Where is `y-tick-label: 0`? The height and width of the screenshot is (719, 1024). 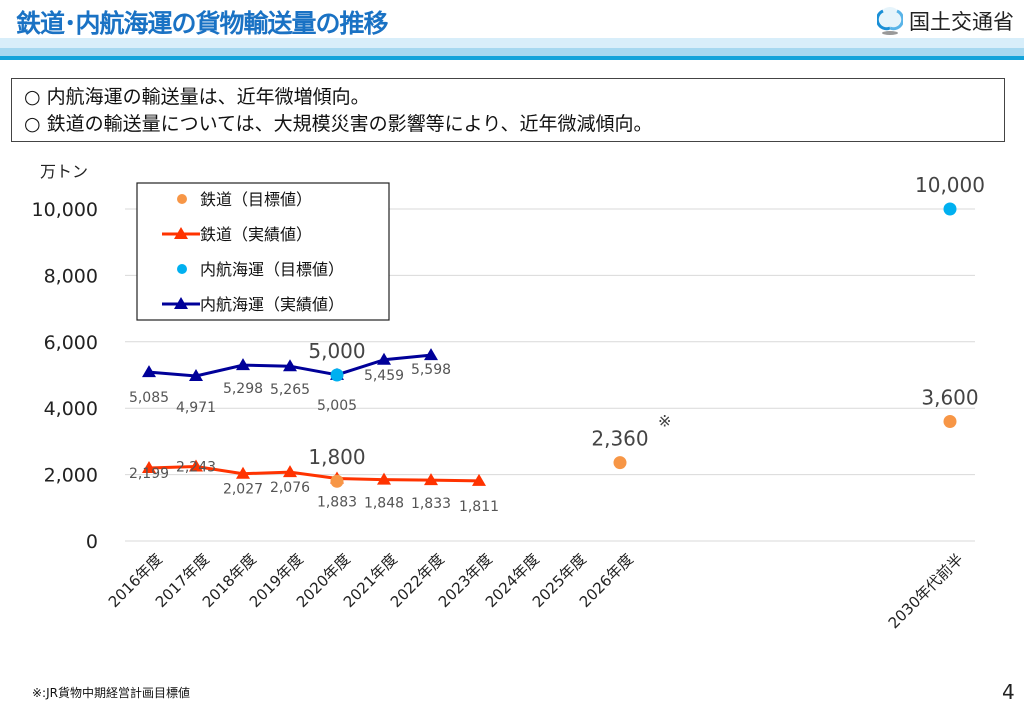
y-tick-label: 0 is located at coordinates (92, 542).